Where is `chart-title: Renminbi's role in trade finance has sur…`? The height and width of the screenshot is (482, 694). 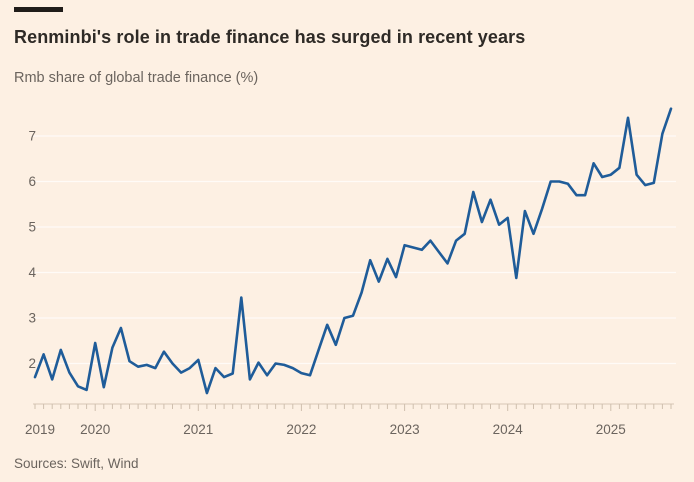 chart-title: Renminbi's role in trade finance has sur… is located at coordinates (270, 37).